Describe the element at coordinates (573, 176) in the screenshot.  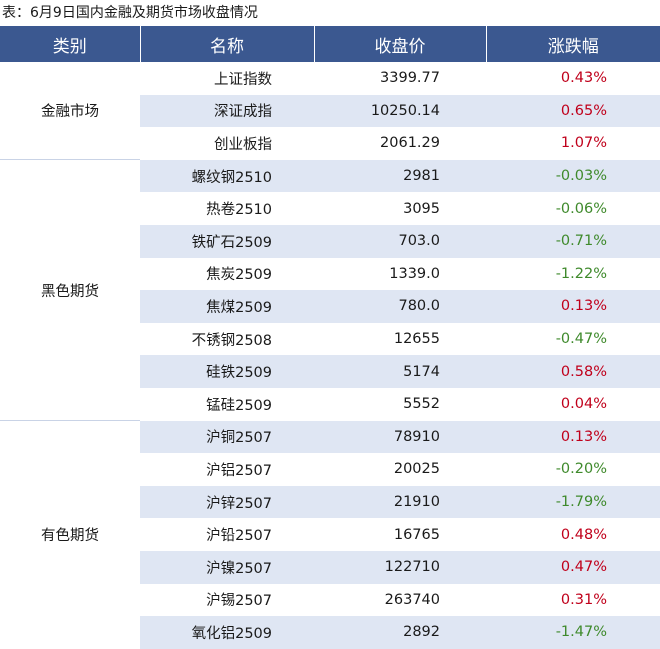
I see `change-cell: -0.03%` at that location.